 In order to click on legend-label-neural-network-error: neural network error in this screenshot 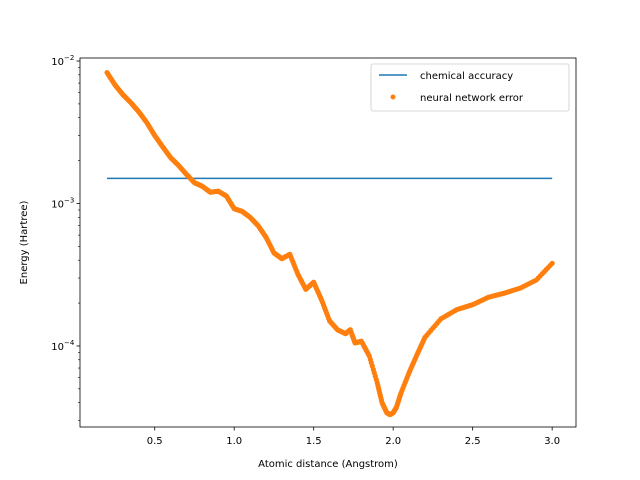, I will do `click(472, 98)`.